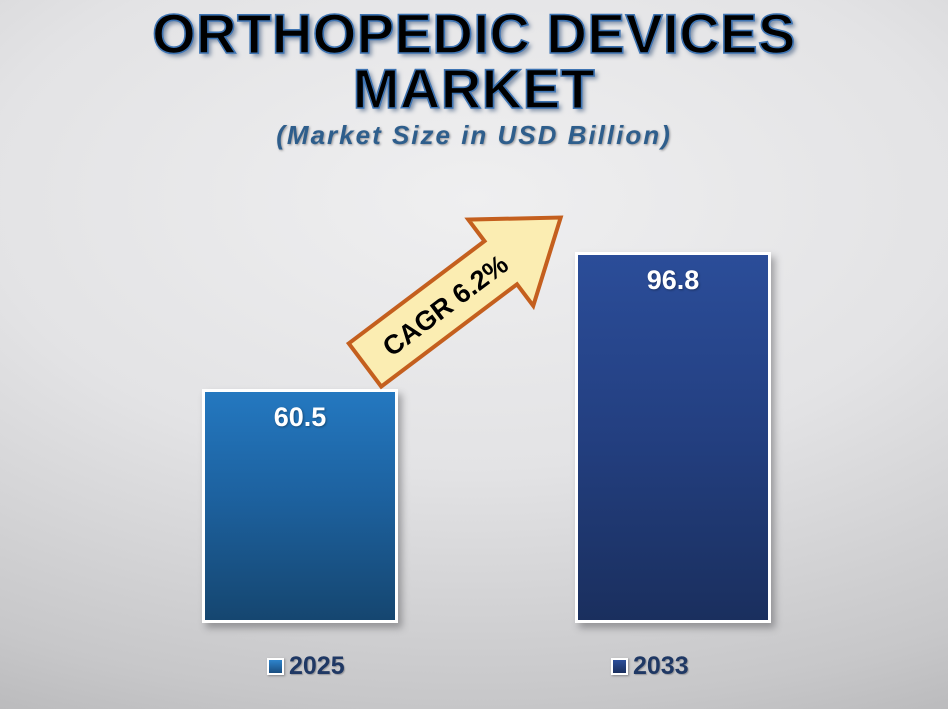 This screenshot has height=709, width=948. What do you see at coordinates (317, 666) in the screenshot?
I see `legend-label-2025: 2025` at bounding box center [317, 666].